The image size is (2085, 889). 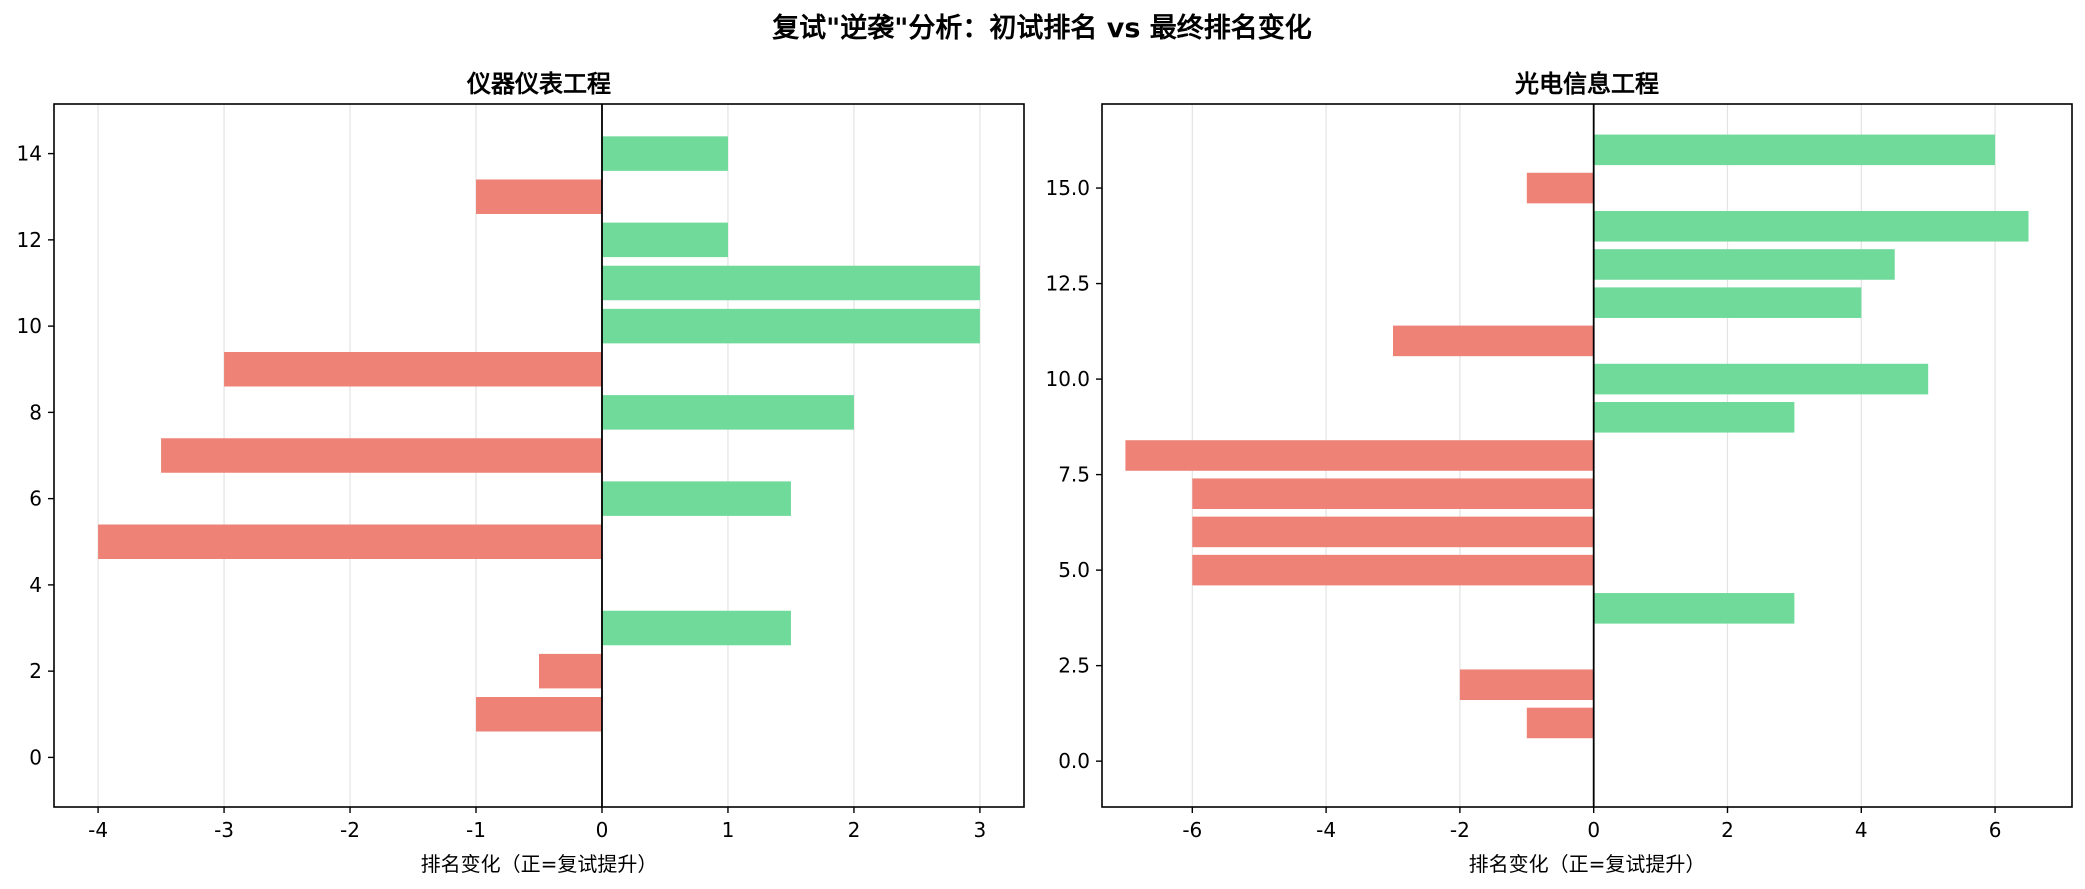 I want to click on left-chart-y-tick-label: 6, so click(x=35, y=499).